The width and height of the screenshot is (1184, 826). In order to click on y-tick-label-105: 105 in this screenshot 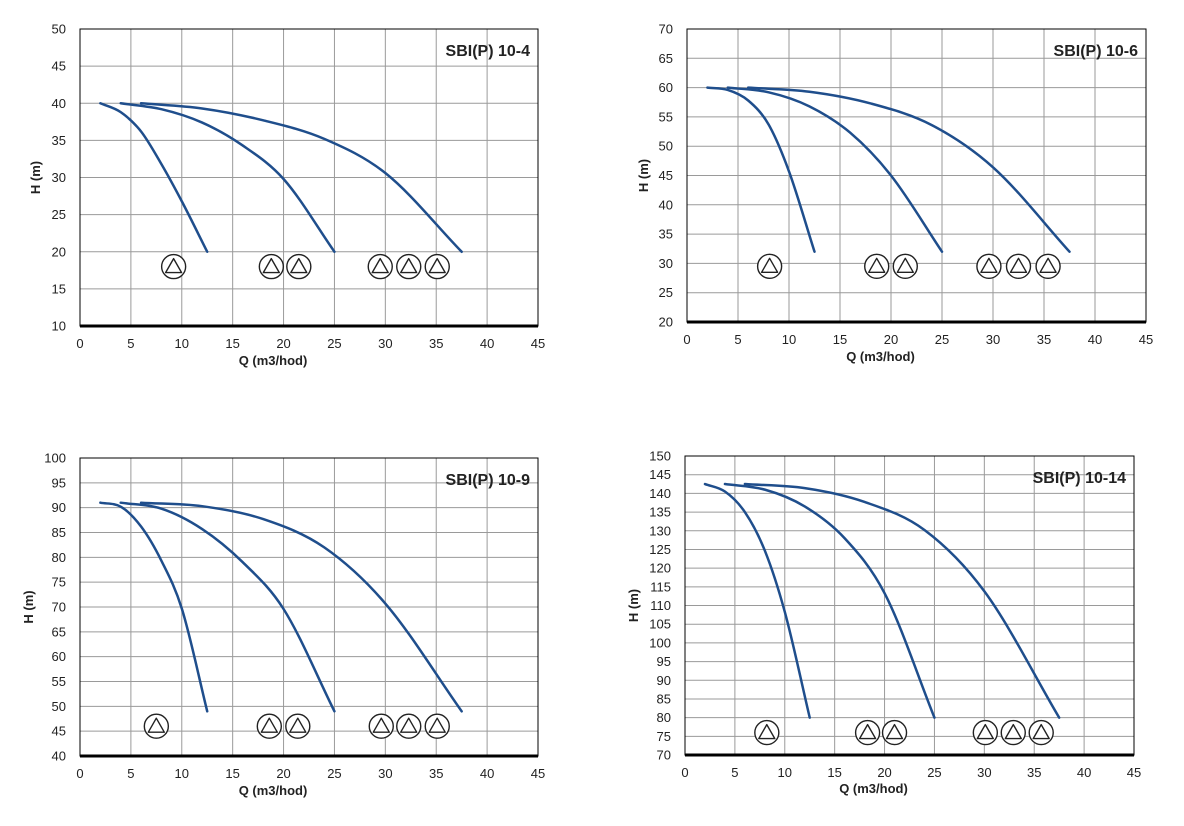, I will do `click(660, 624)`.